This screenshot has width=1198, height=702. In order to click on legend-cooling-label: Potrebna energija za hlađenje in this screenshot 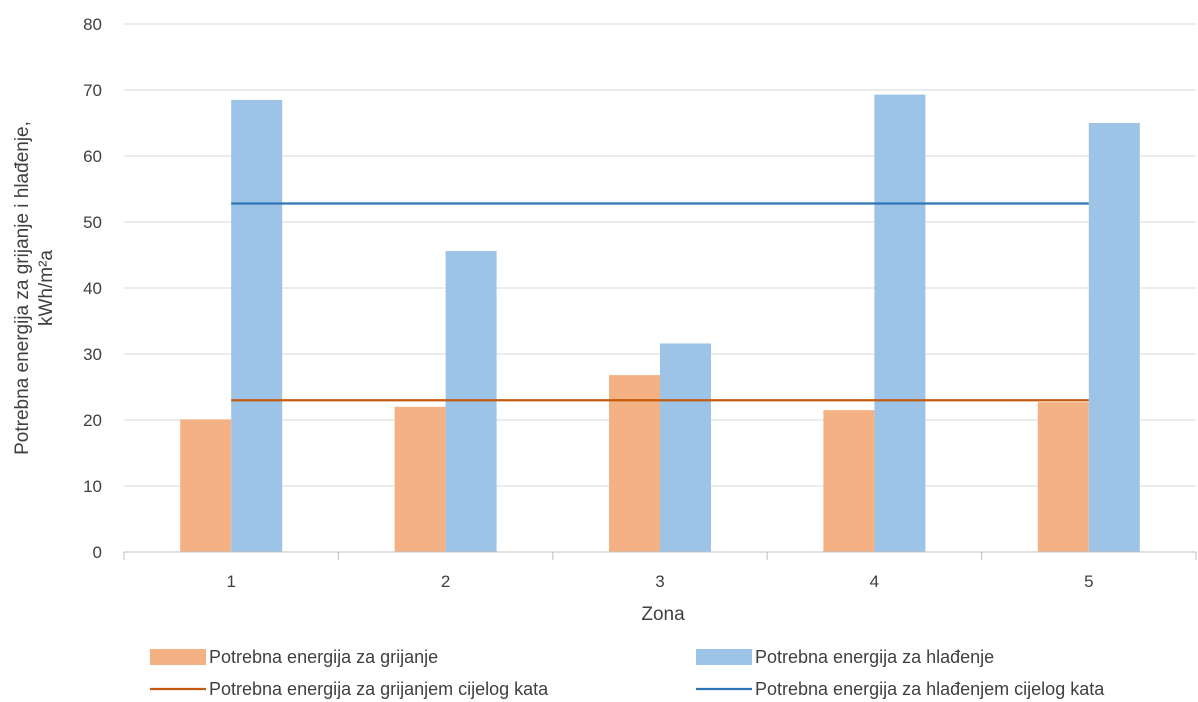, I will do `click(874, 657)`.